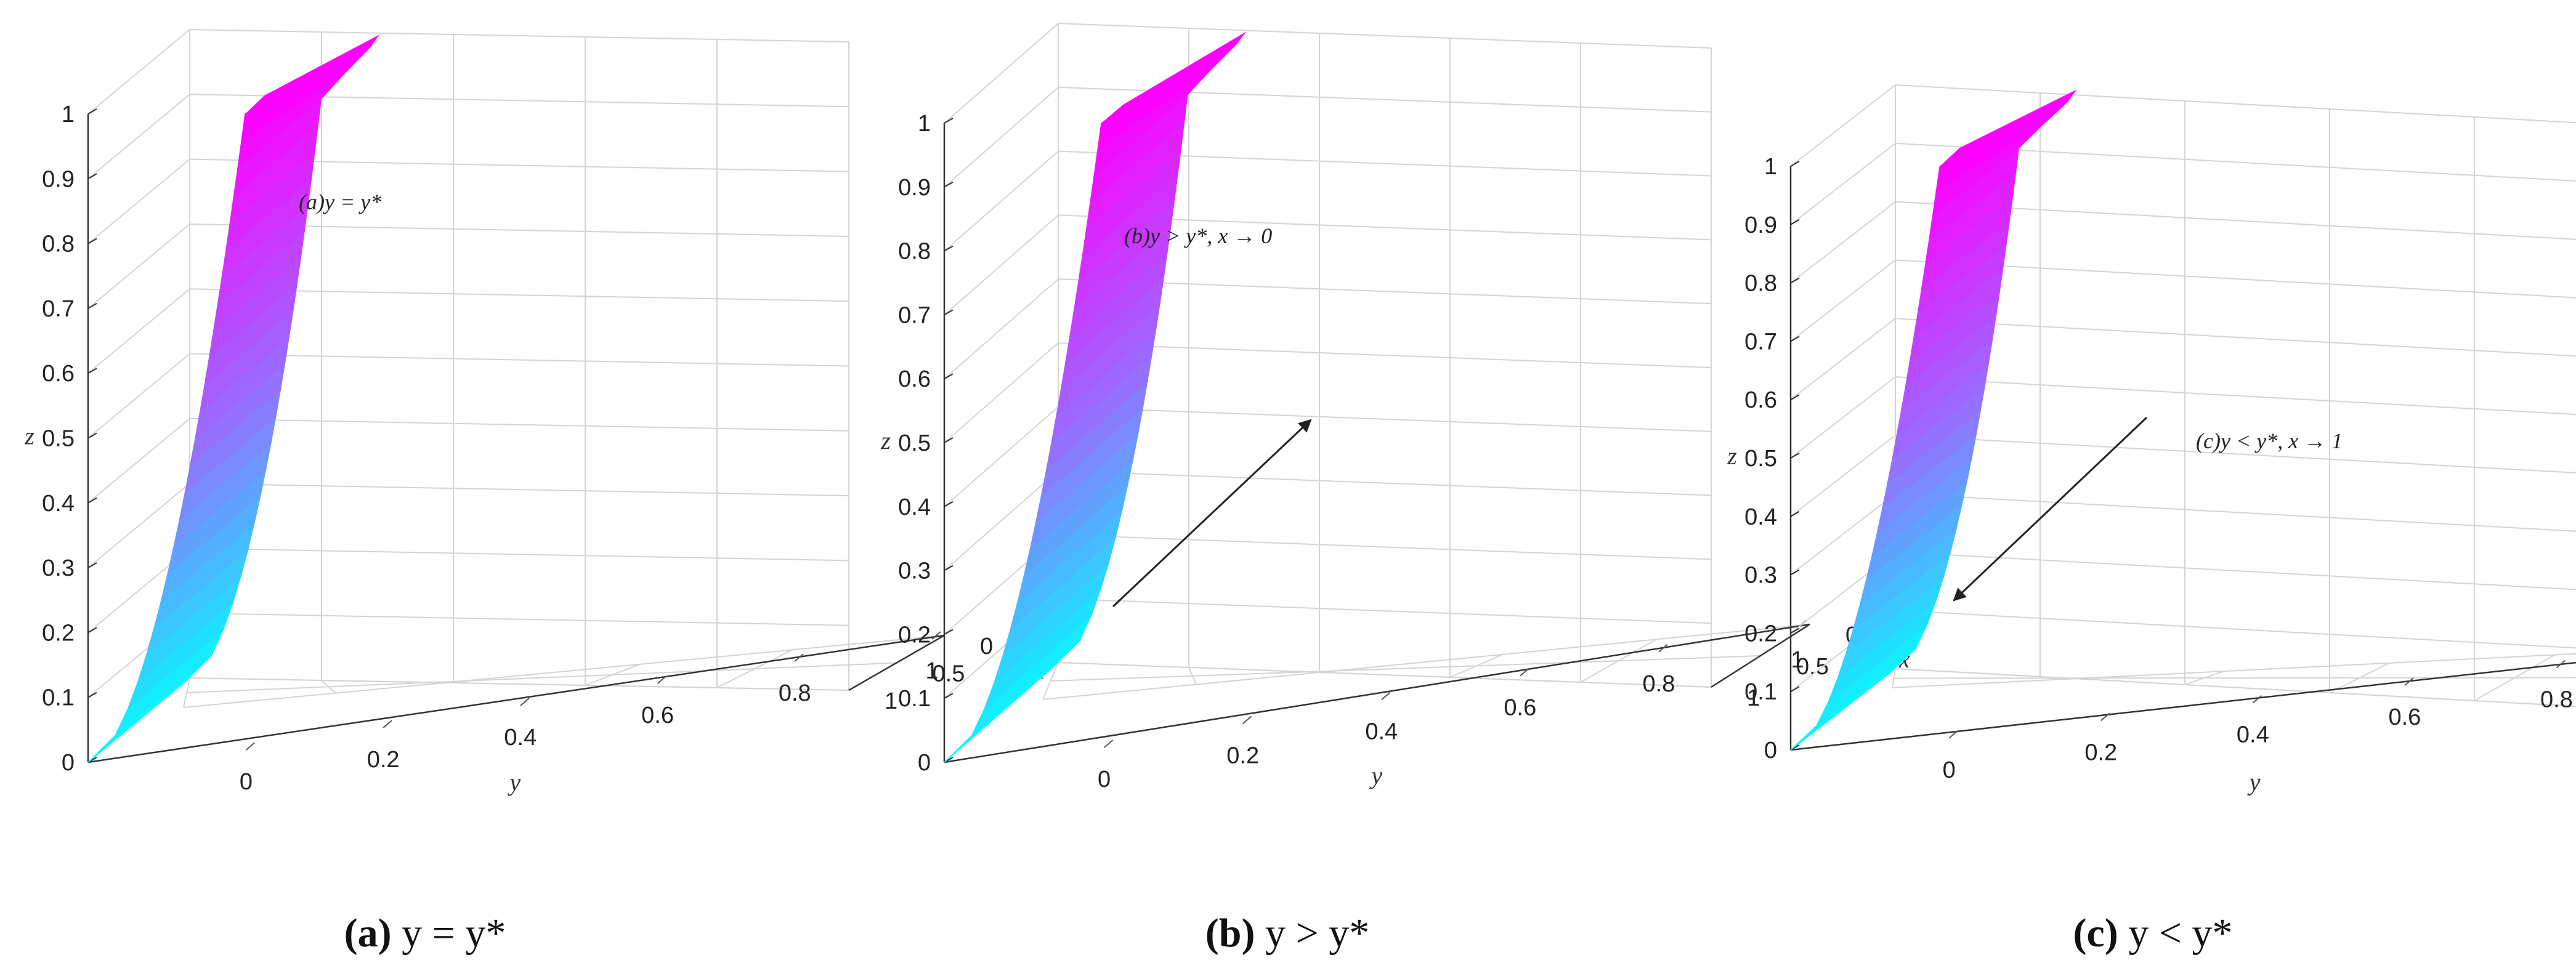 The width and height of the screenshot is (2576, 979). Describe the element at coordinates (914, 699) in the screenshot. I see `z-tick-label: 0.1` at that location.